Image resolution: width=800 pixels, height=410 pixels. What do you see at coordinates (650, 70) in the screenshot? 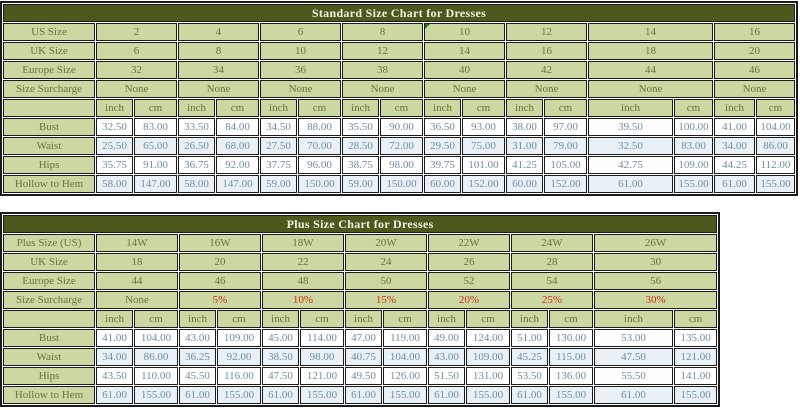
I see `size-value: 44` at bounding box center [650, 70].